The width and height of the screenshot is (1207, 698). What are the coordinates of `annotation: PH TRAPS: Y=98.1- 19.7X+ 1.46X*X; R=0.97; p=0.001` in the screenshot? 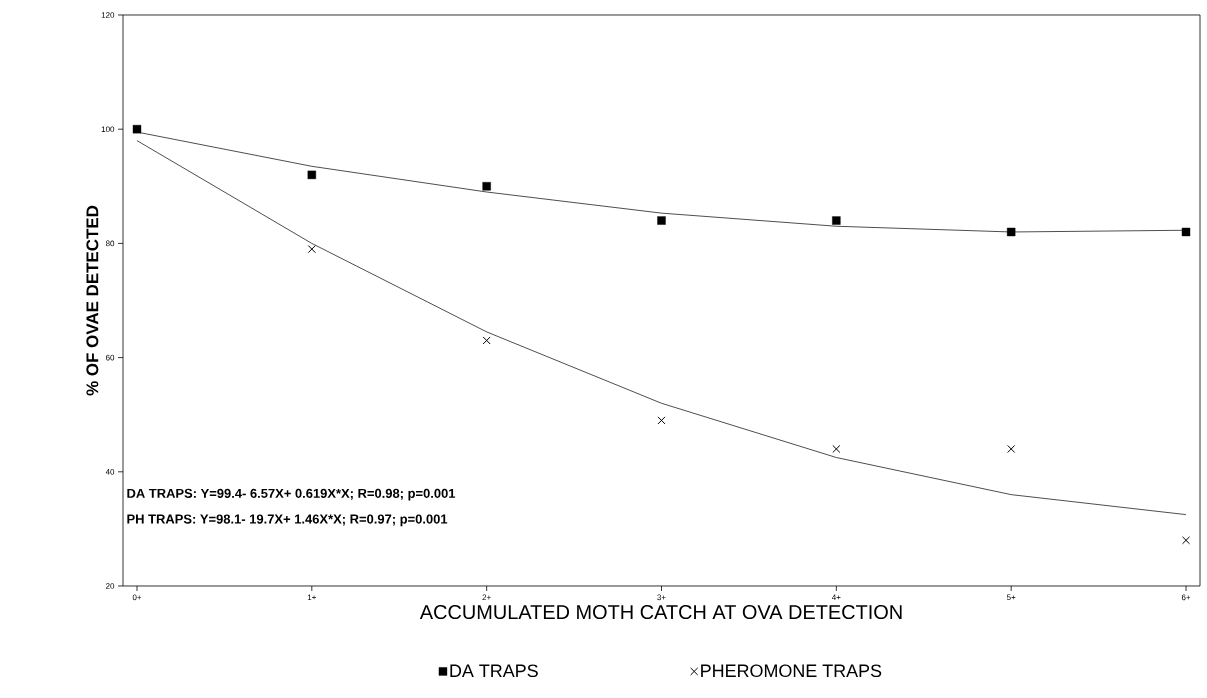 It's located at (287, 520).